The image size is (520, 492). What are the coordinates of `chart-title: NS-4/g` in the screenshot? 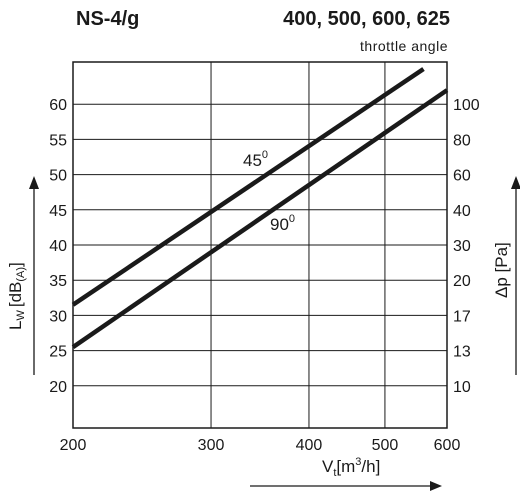 It's located at (108, 19).